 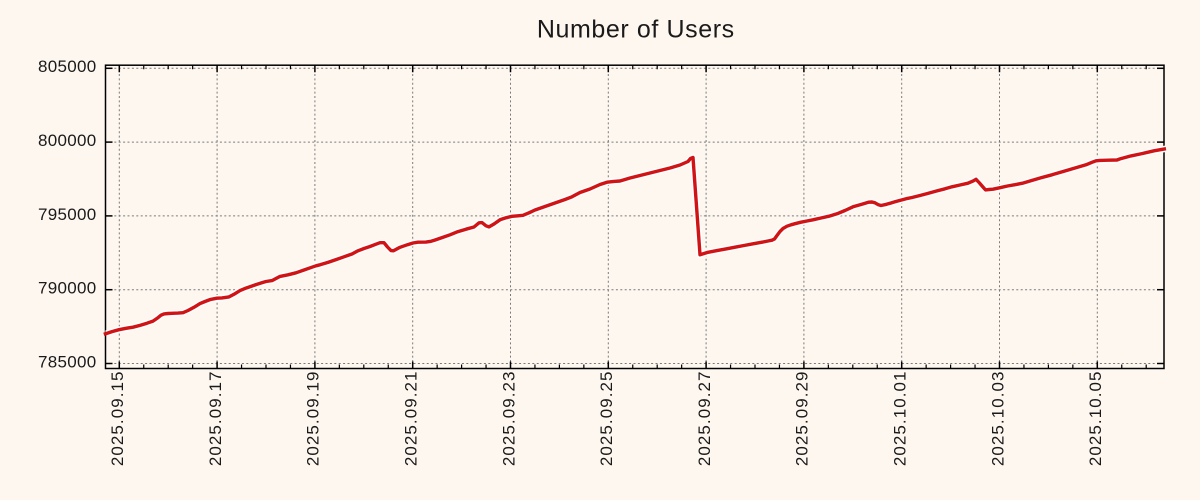 What do you see at coordinates (636, 29) in the screenshot?
I see `svg-text: Number of Users` at bounding box center [636, 29].